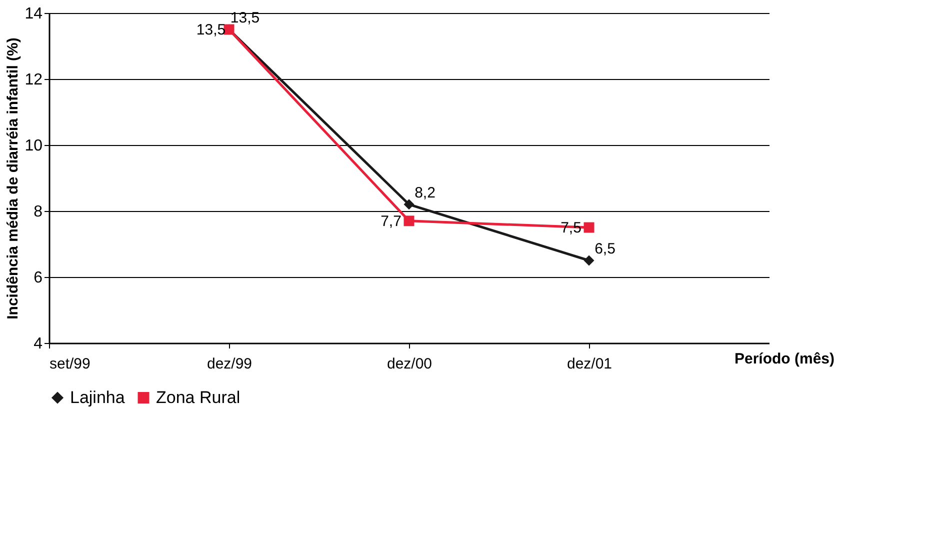 Image resolution: width=943 pixels, height=535 pixels. I want to click on legend-label: Lajinha, so click(98, 397).